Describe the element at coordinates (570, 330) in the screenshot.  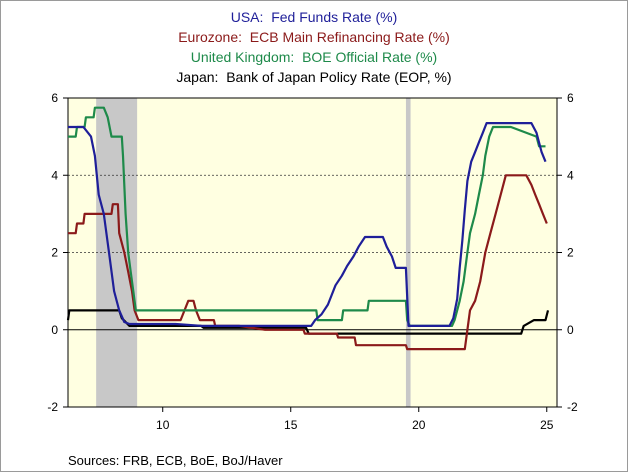
I see `y-tick-label-right: 0` at that location.